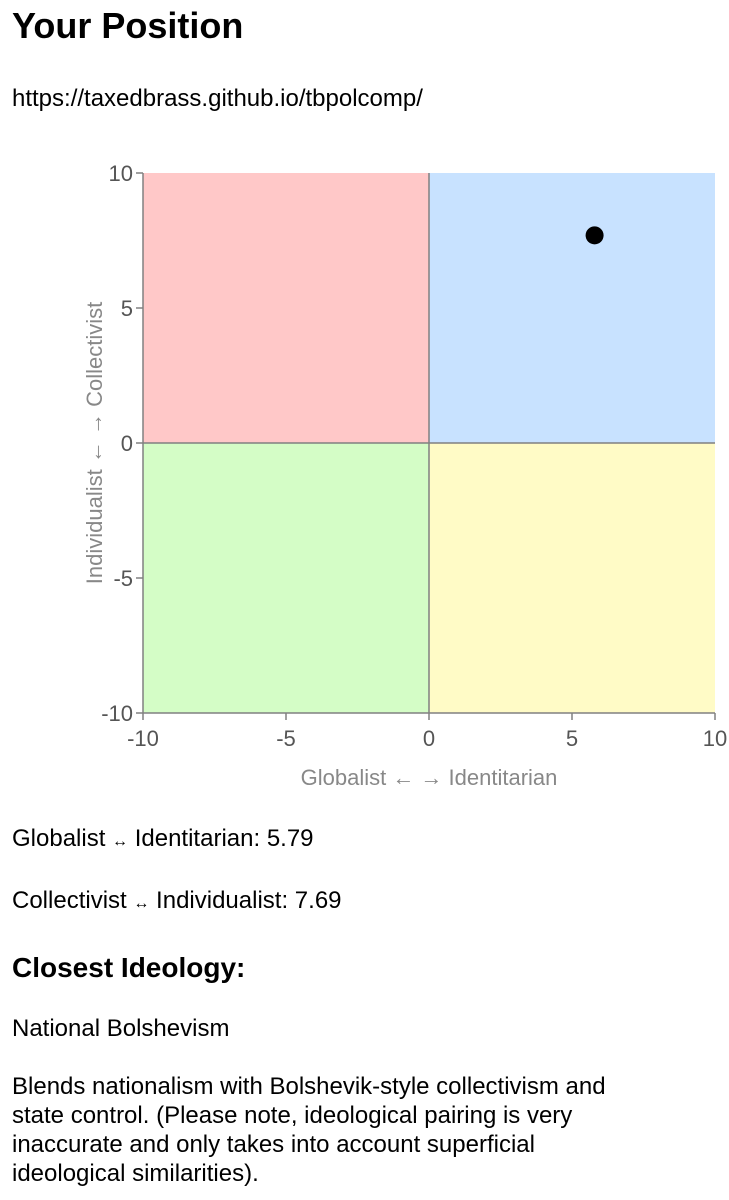 The image size is (729, 1200). Describe the element at coordinates (429, 777) in the screenshot. I see `x-axis-title: Globalist ← → Identitarian` at that location.